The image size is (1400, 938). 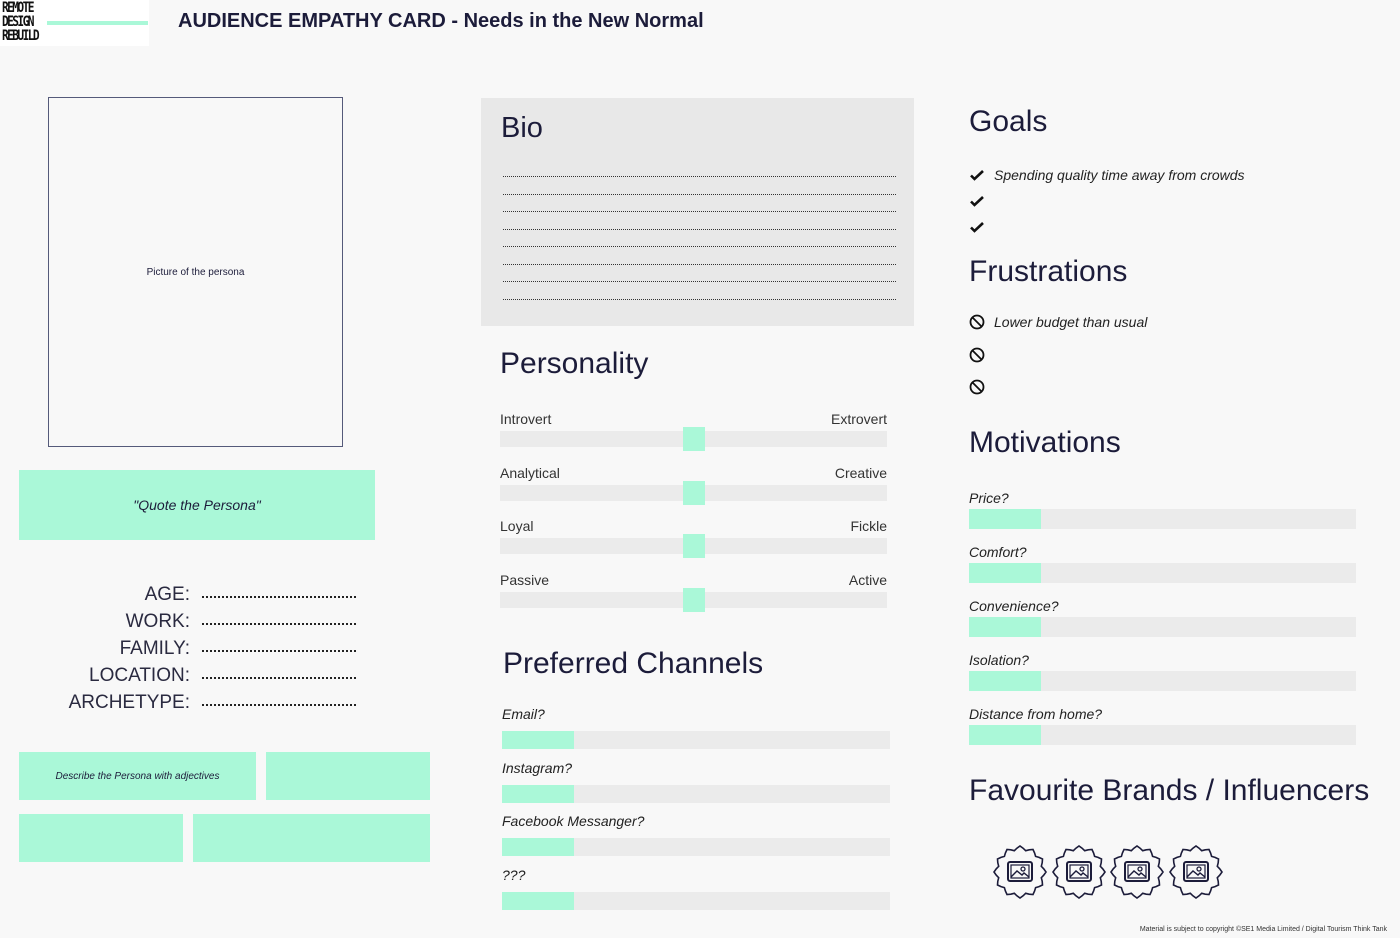 What do you see at coordinates (1048, 271) in the screenshot?
I see `frustrations-title: Frustrations` at bounding box center [1048, 271].